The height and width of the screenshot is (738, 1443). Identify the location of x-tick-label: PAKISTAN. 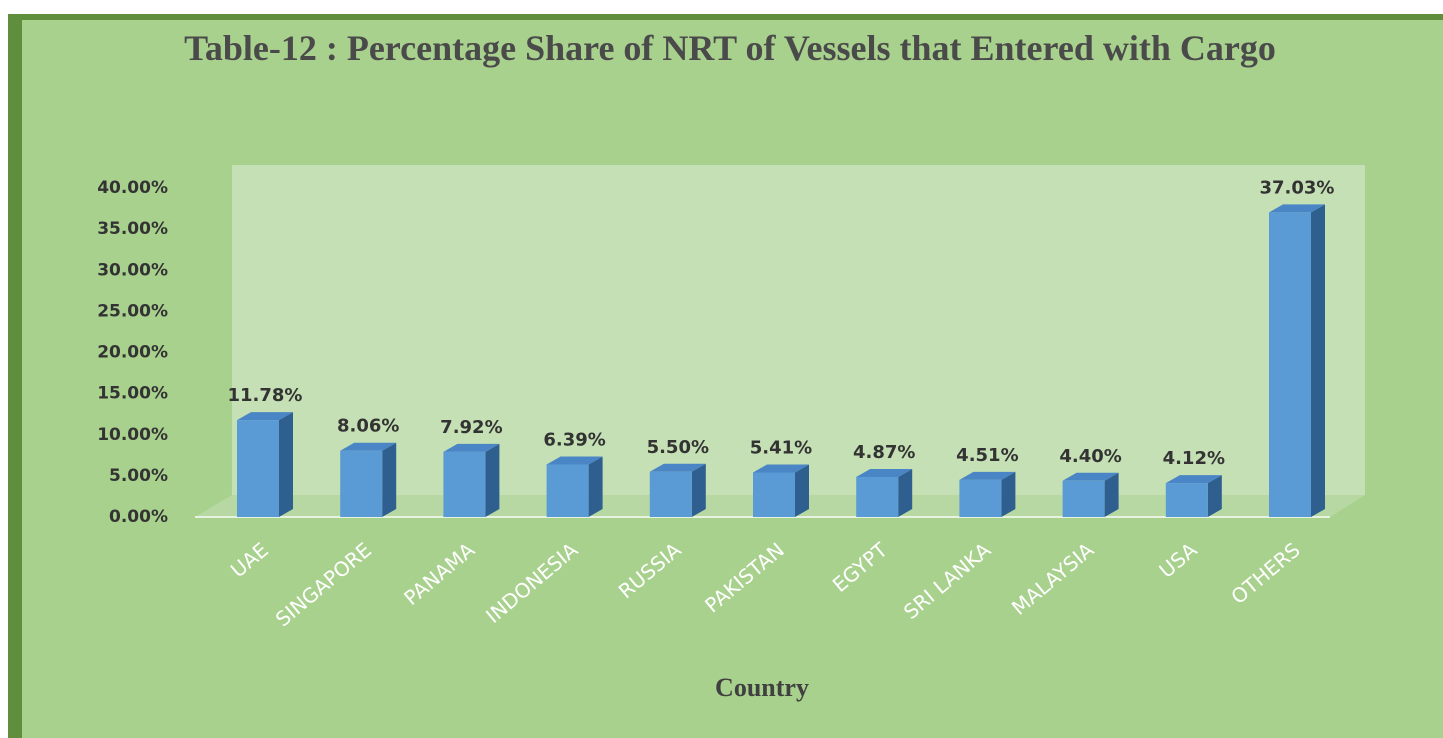
(744, 578).